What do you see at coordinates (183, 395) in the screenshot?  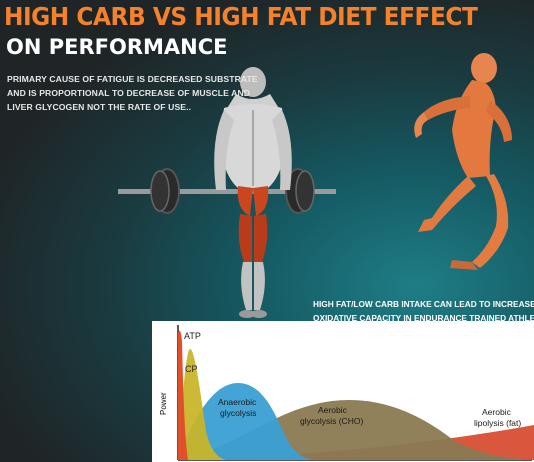 I see `series-area-atp` at bounding box center [183, 395].